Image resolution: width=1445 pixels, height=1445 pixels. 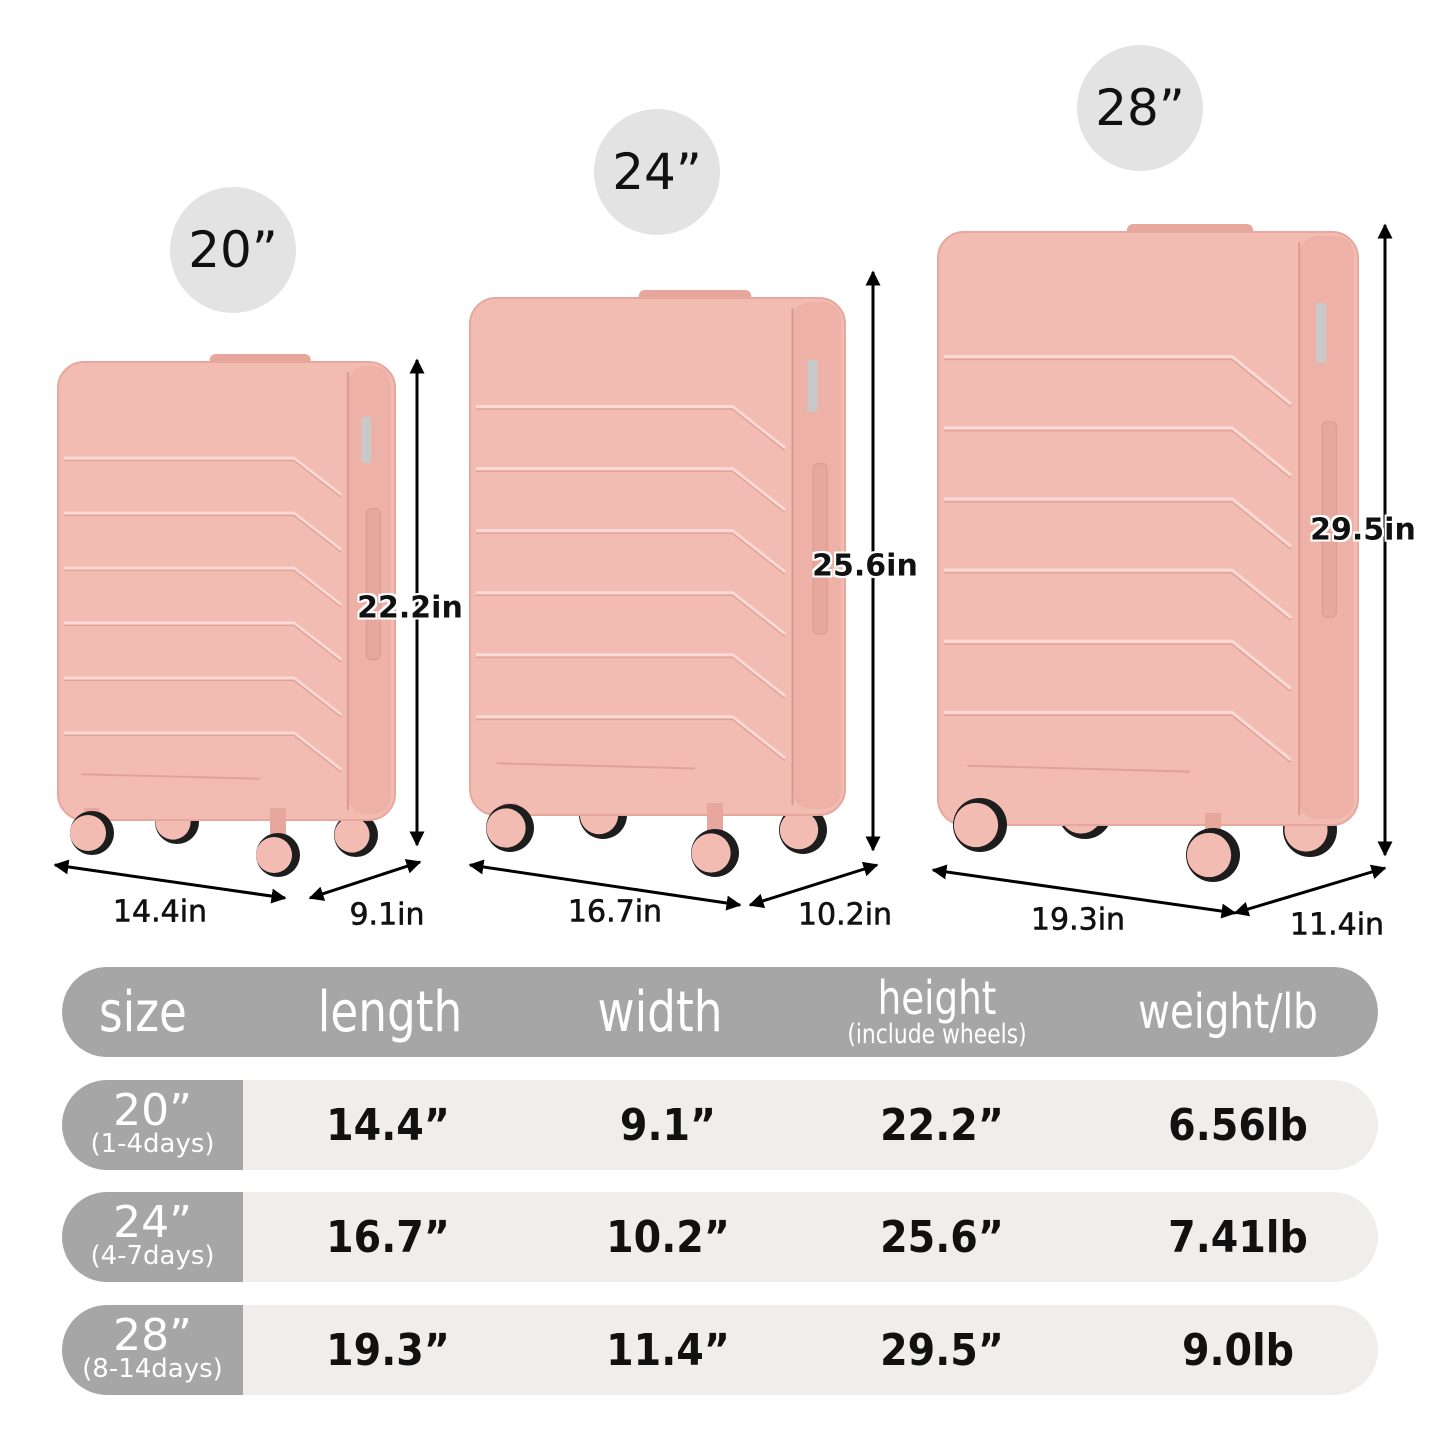 I want to click on row-size: 28” (8-14days), so click(x=152, y=1350).